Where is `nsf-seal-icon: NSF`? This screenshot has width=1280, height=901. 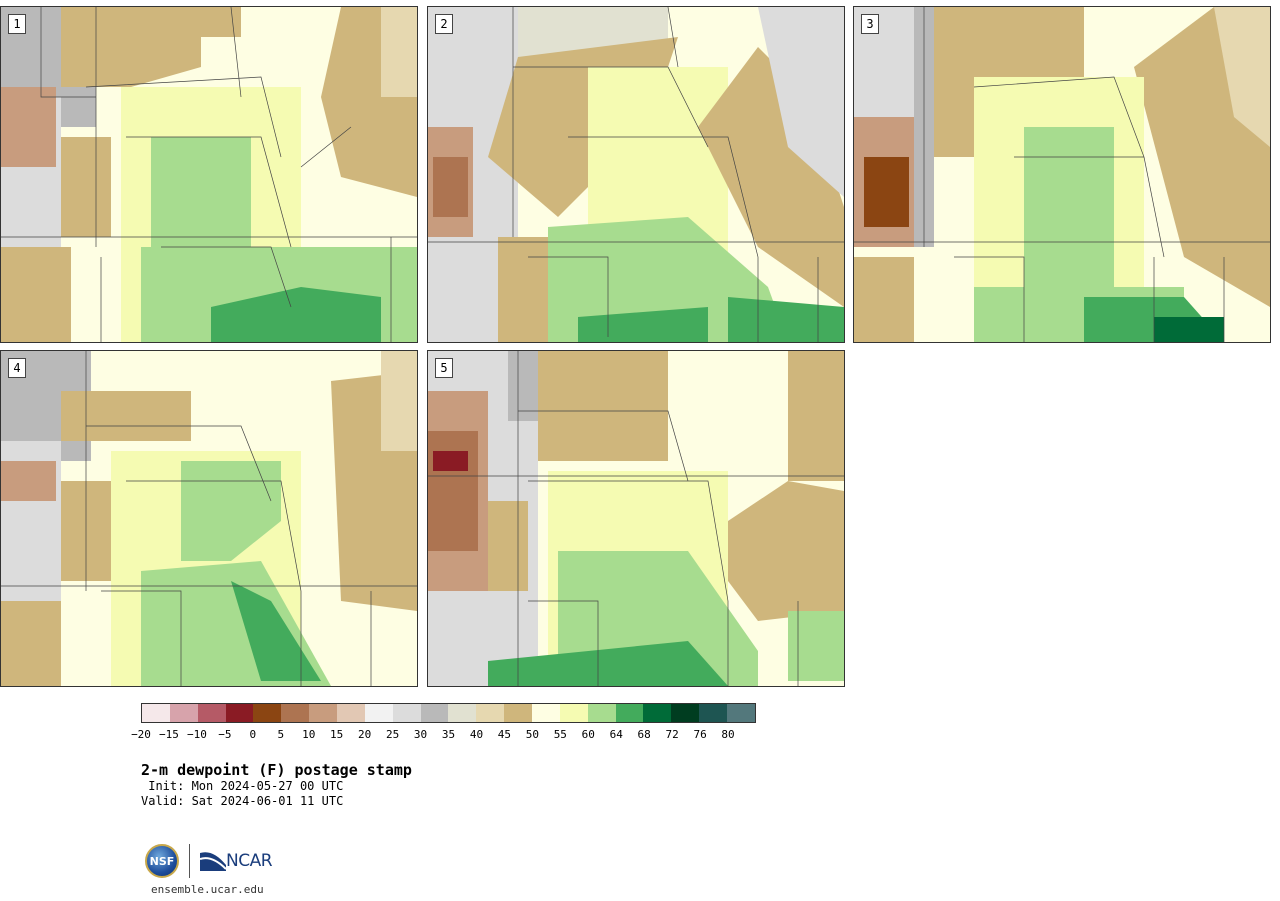 nsf-seal-icon: NSF is located at coordinates (162, 861).